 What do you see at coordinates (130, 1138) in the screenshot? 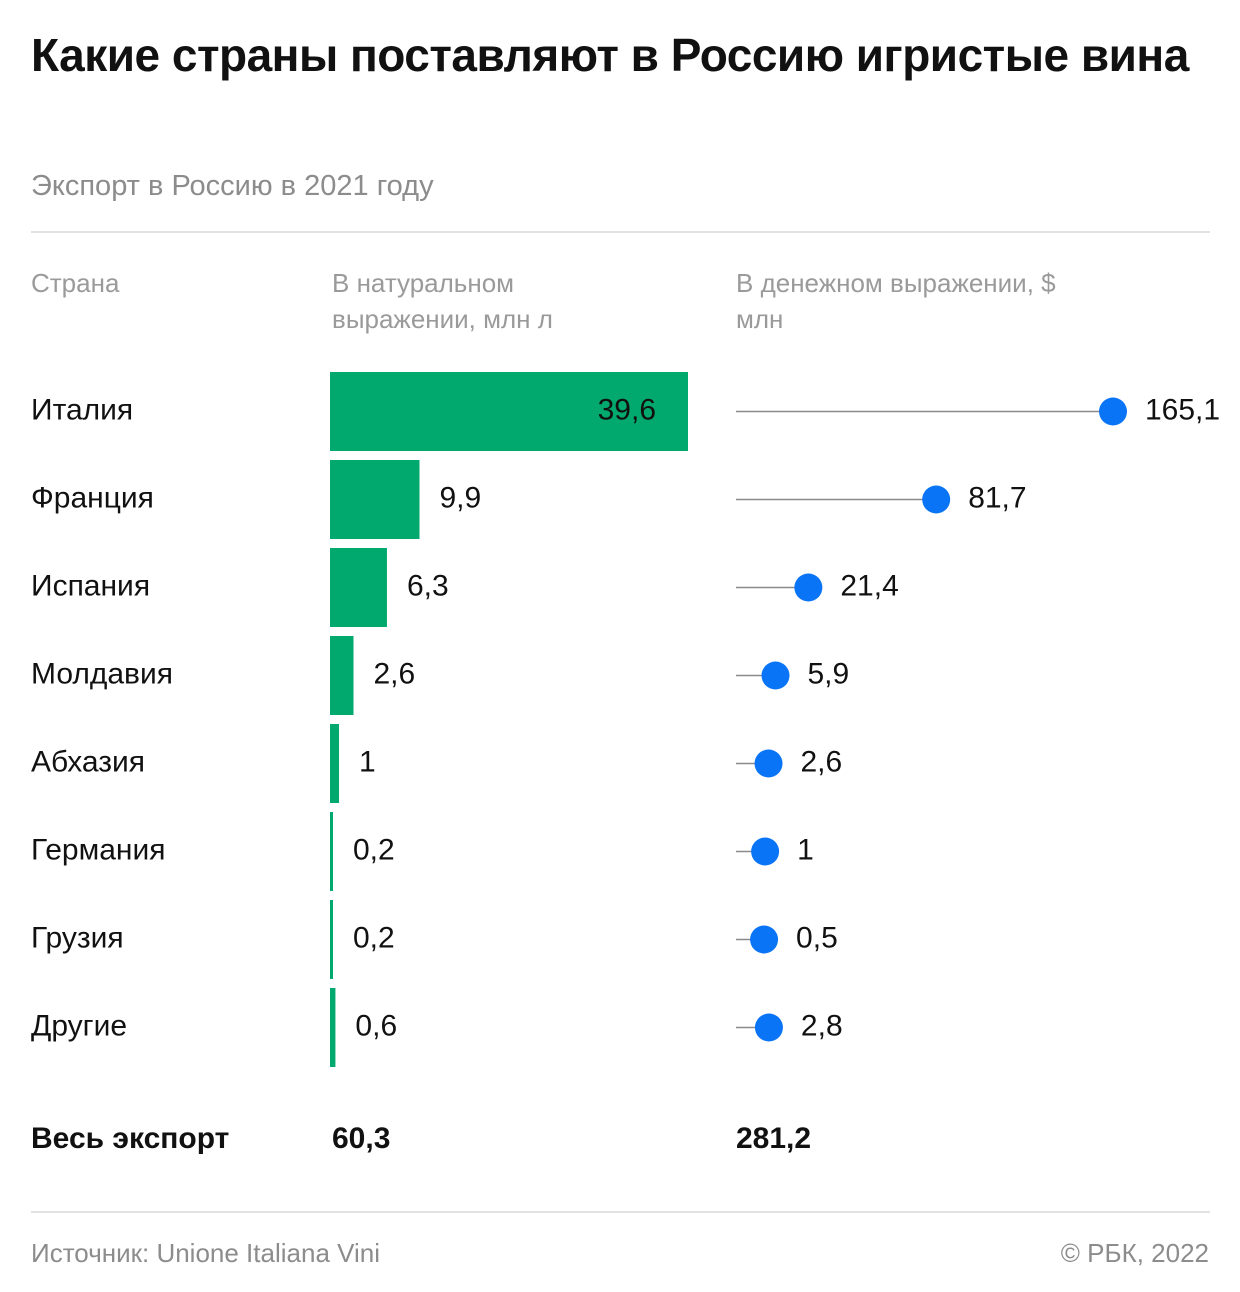
I see `total-label: Весь экспорт` at bounding box center [130, 1138].